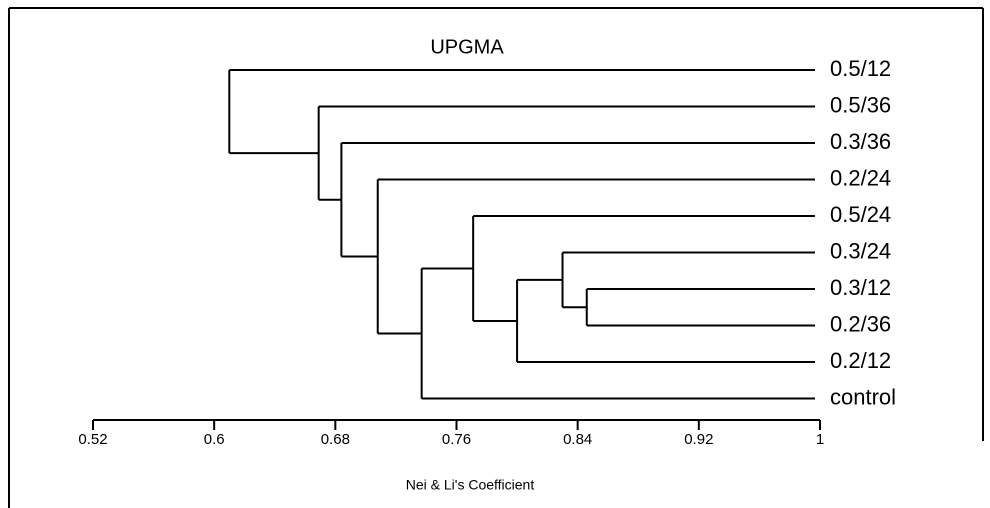 The width and height of the screenshot is (990, 508). Describe the element at coordinates (860, 323) in the screenshot. I see `leaf-label: 0.2/36` at that location.